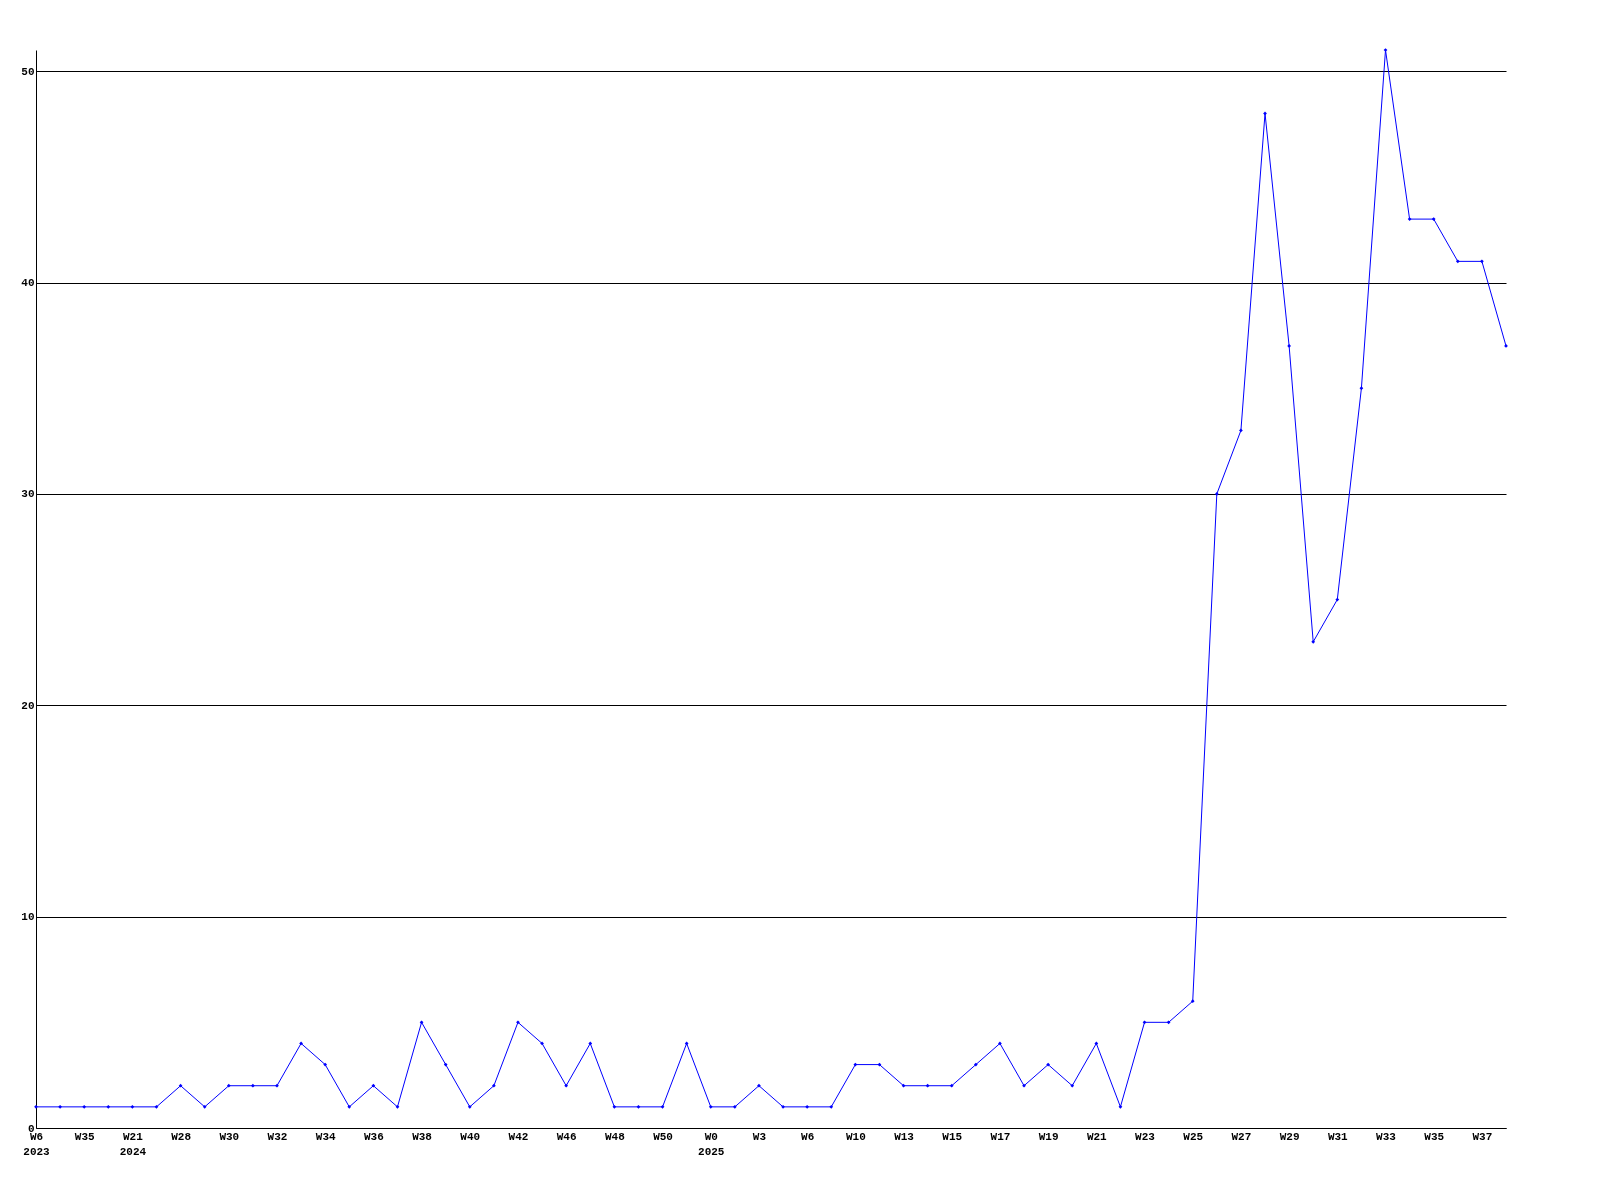 This screenshot has height=1200, width=1600. What do you see at coordinates (470, 1136) in the screenshot?
I see `x-tick-label: W40` at bounding box center [470, 1136].